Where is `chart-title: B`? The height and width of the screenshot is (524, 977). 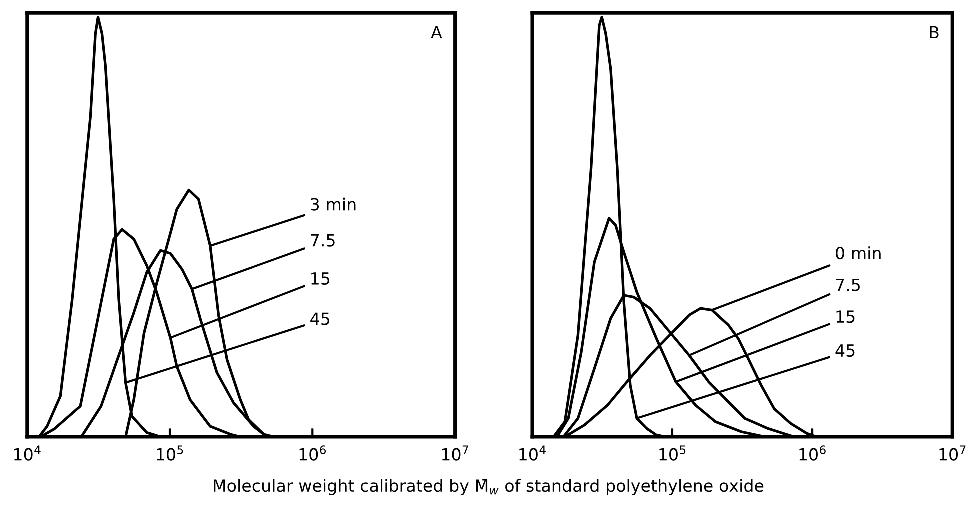 chart-title: B is located at coordinates (934, 32).